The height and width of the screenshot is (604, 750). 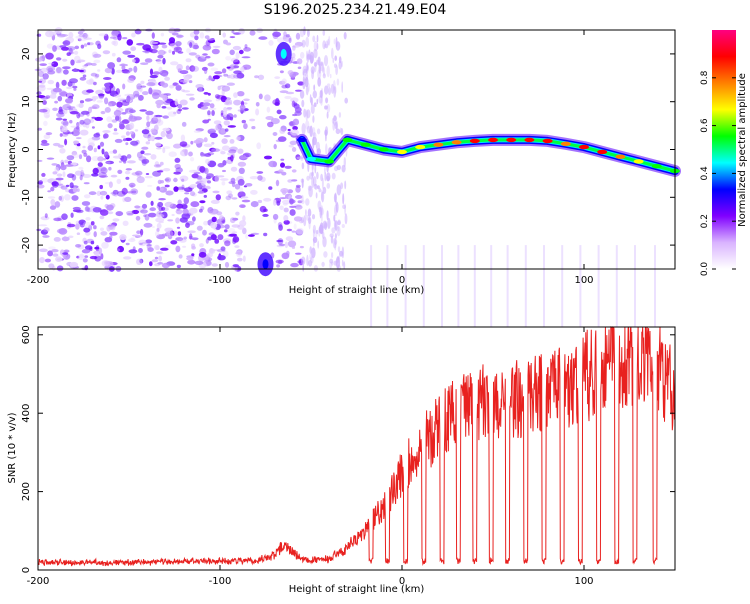 What do you see at coordinates (311, 159) in the screenshot?
I see `trace-point` at bounding box center [311, 159].